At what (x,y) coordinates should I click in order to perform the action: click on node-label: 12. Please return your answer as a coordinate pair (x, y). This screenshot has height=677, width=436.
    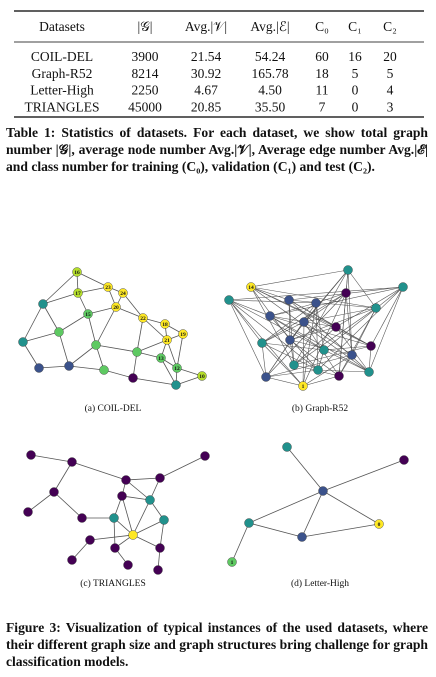
    Looking at the image, I should click on (177, 369).